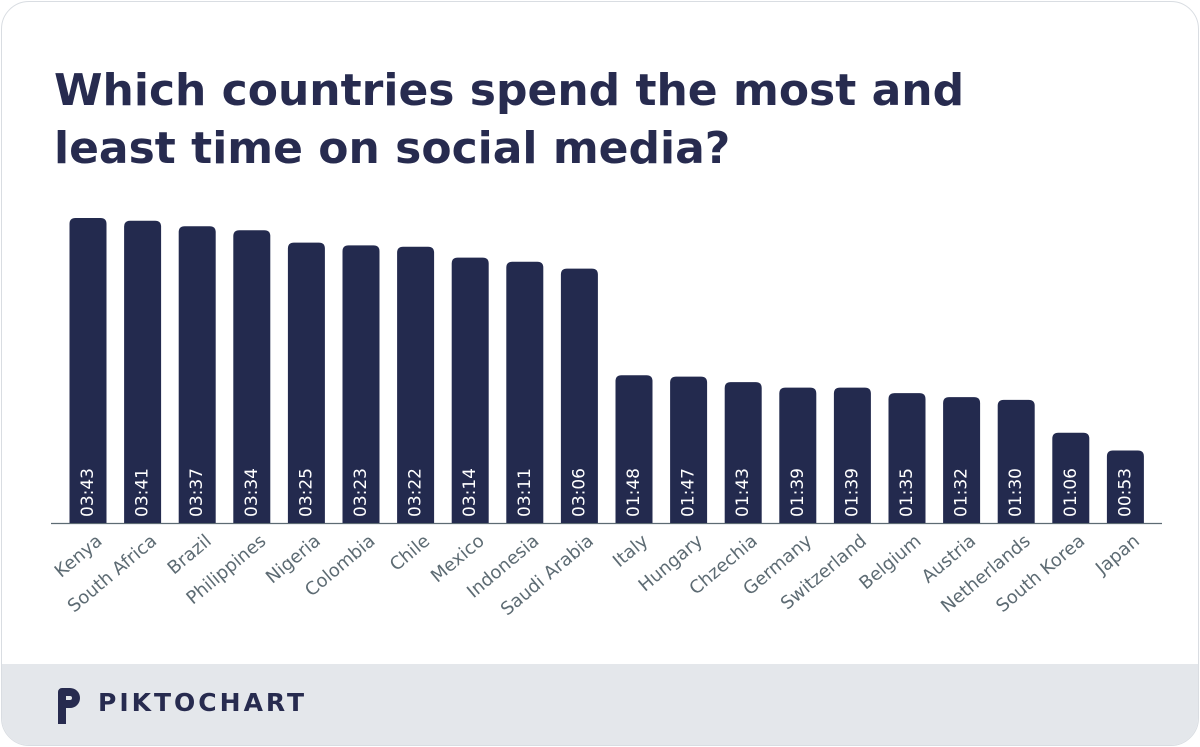  What do you see at coordinates (689, 492) in the screenshot?
I see `value-label: 01:47` at bounding box center [689, 492].